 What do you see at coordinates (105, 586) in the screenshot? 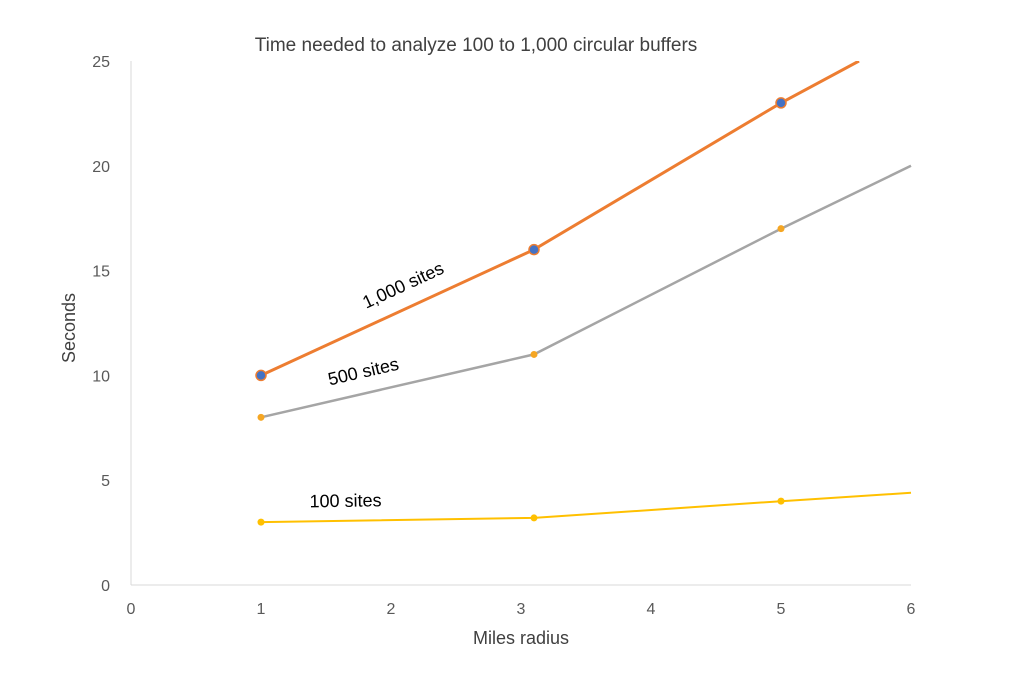
I see `y-tick-label: 0` at bounding box center [105, 586].